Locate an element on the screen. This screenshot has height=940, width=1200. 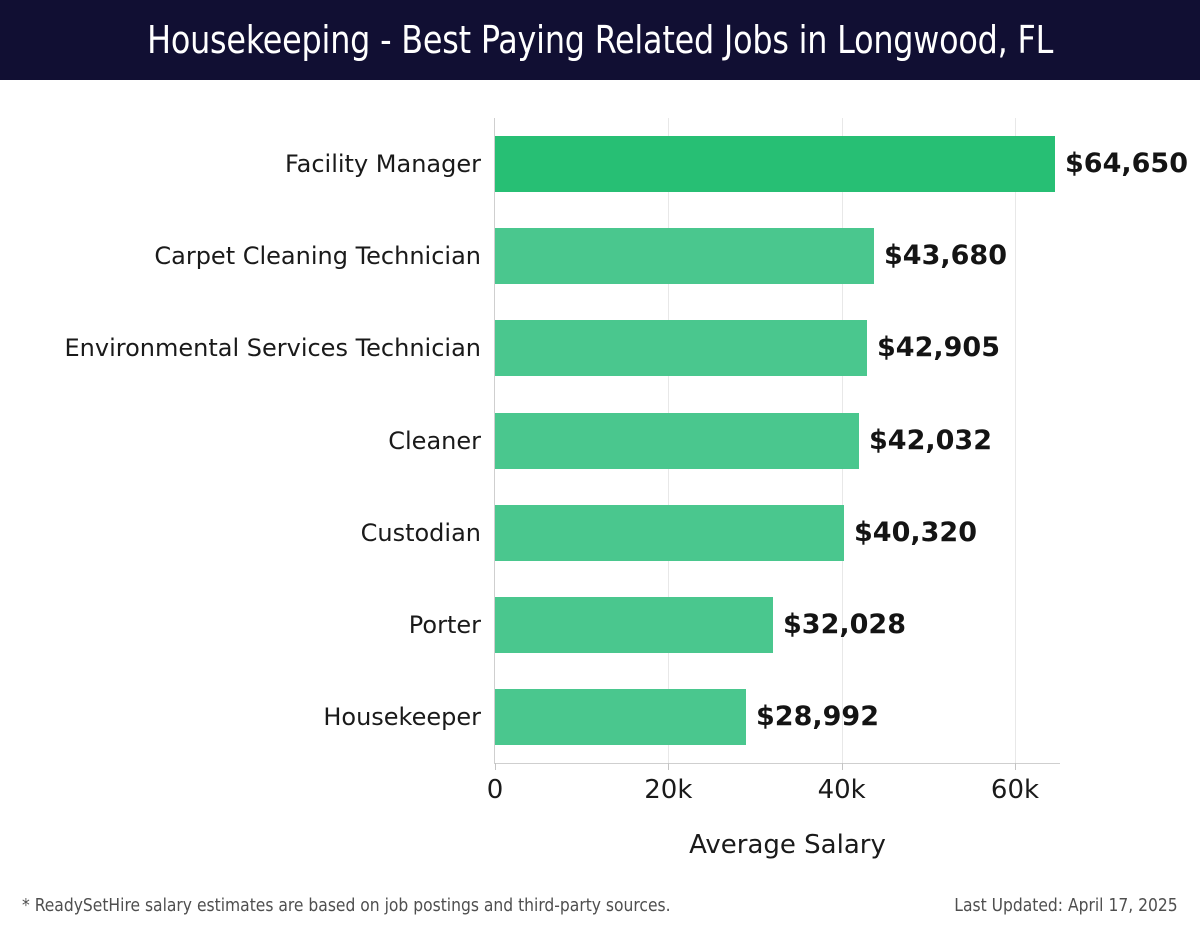
category-label-text: Facility Manager is located at coordinates (383, 164).